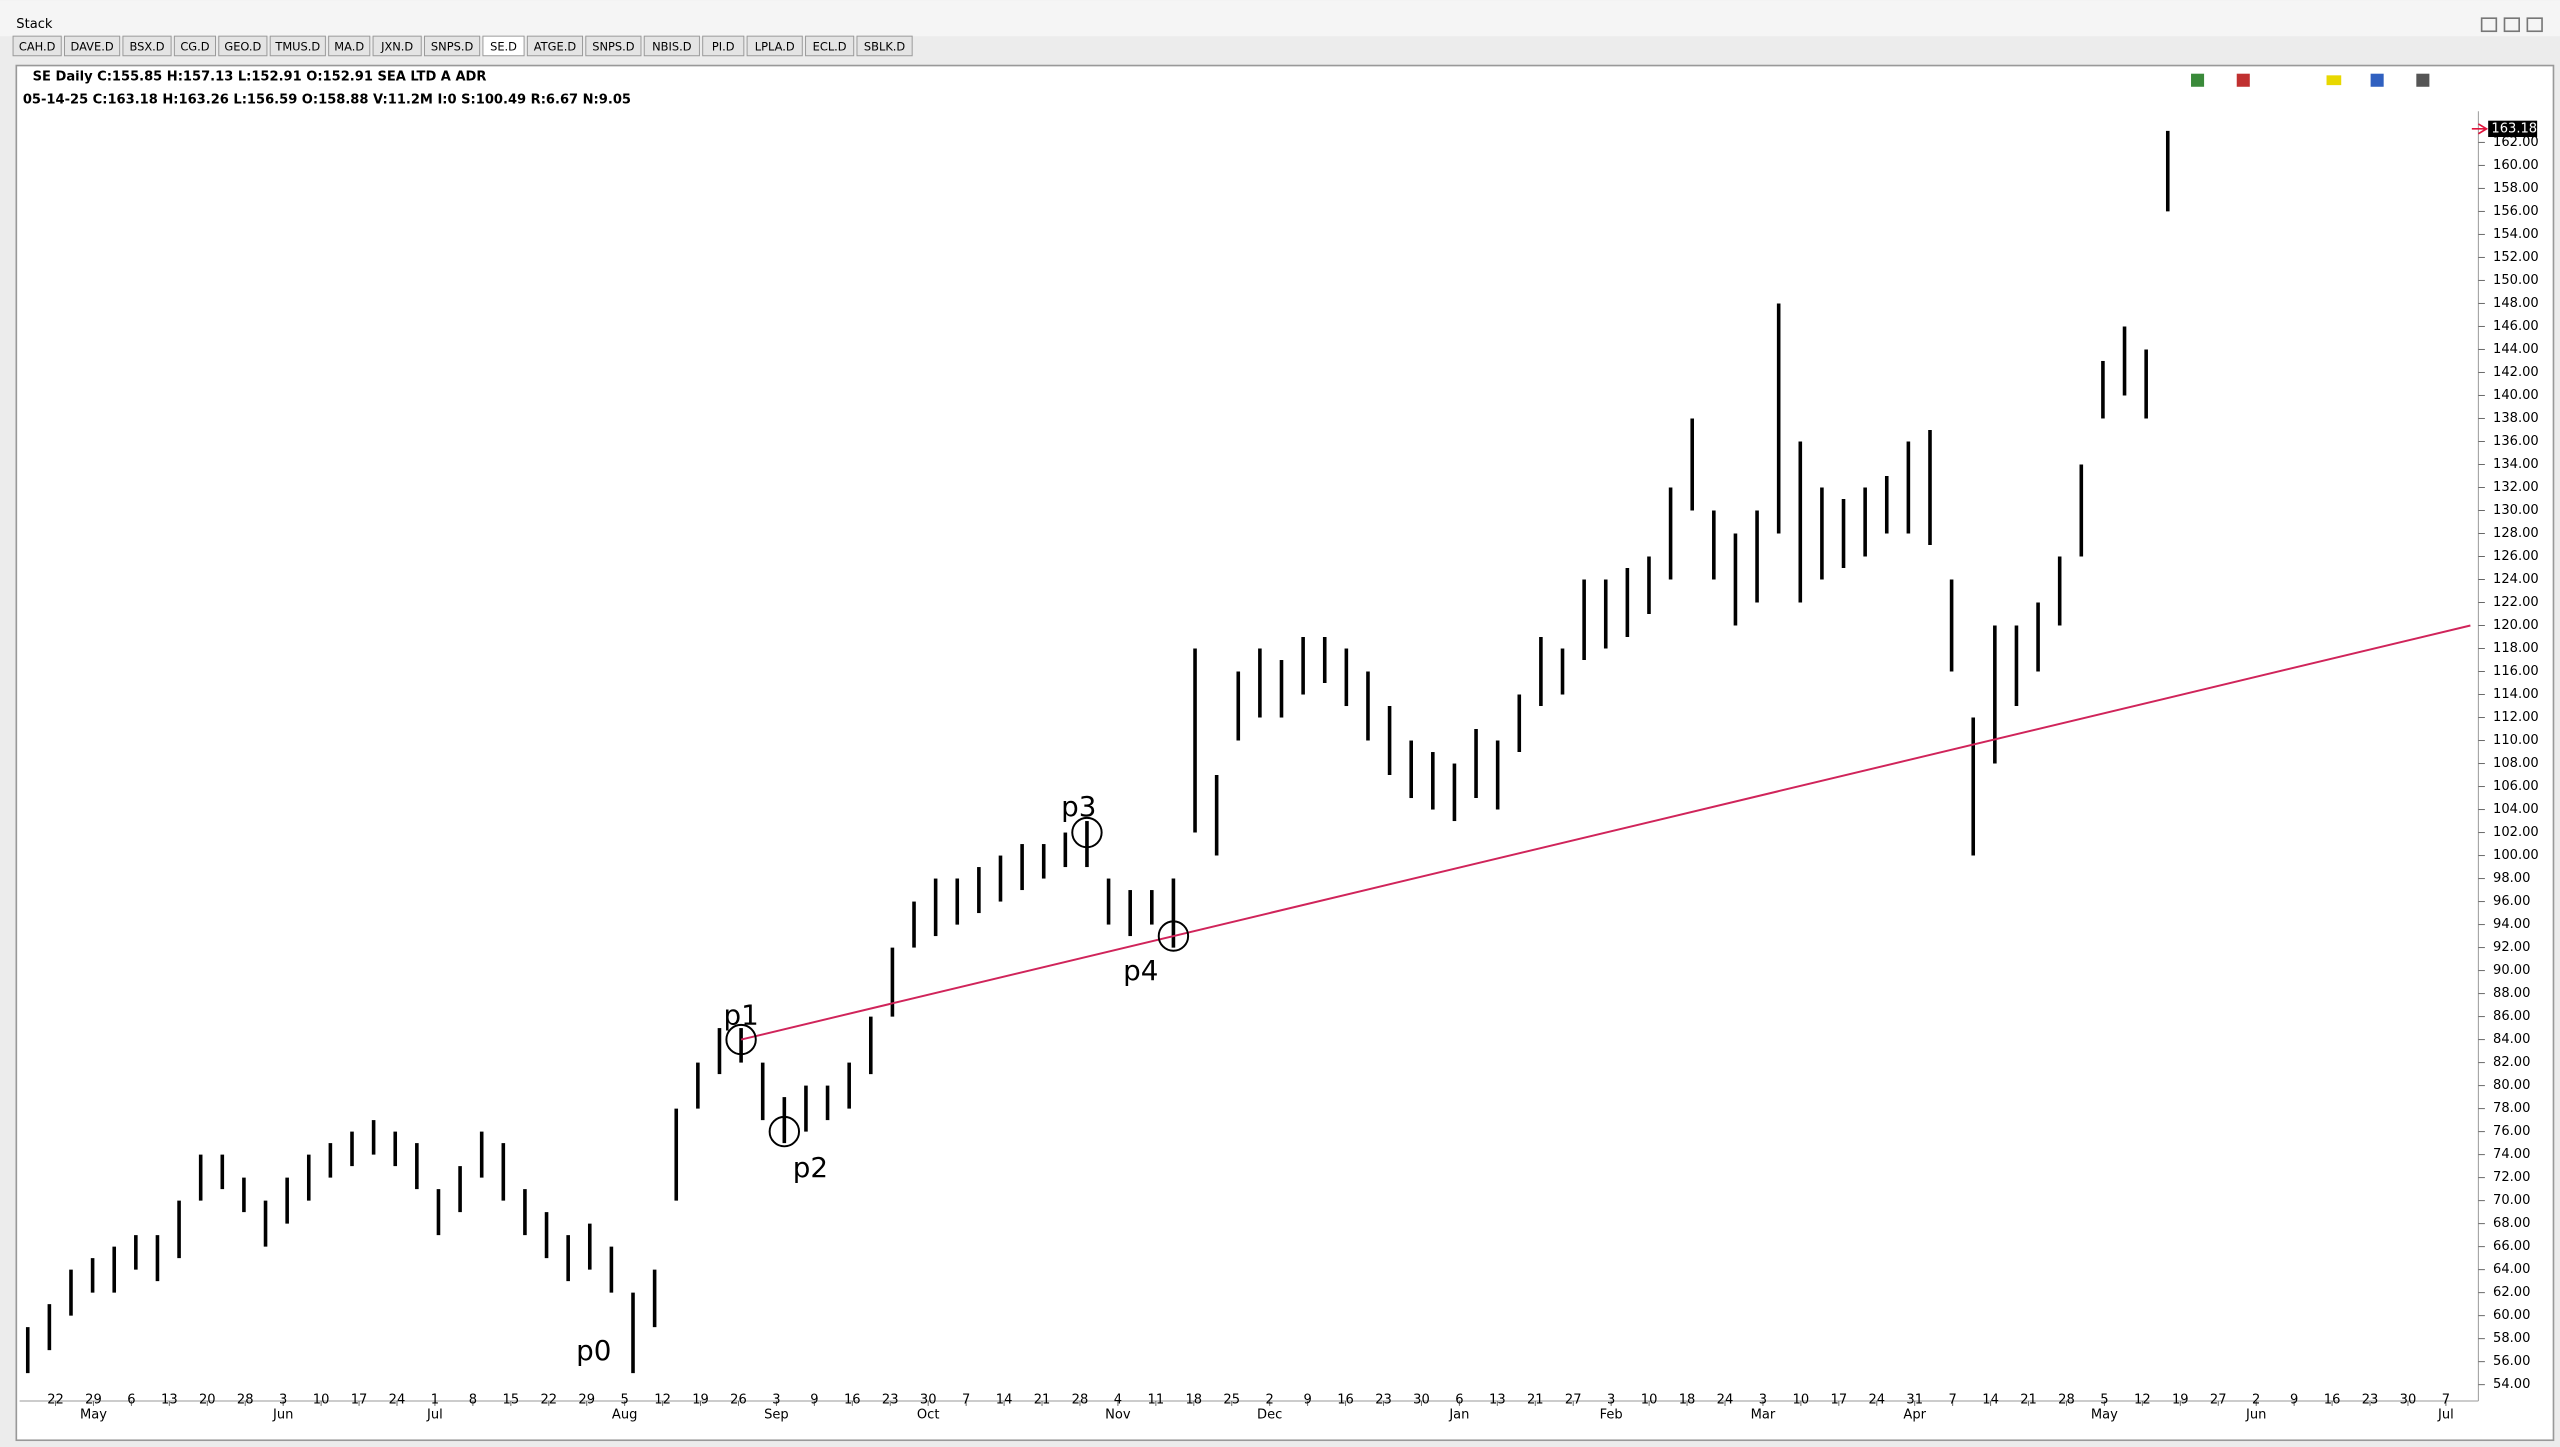 Image resolution: width=2560 pixels, height=1447 pixels. Describe the element at coordinates (2516, 257) in the screenshot. I see `y-tick-label: 152.00` at that location.